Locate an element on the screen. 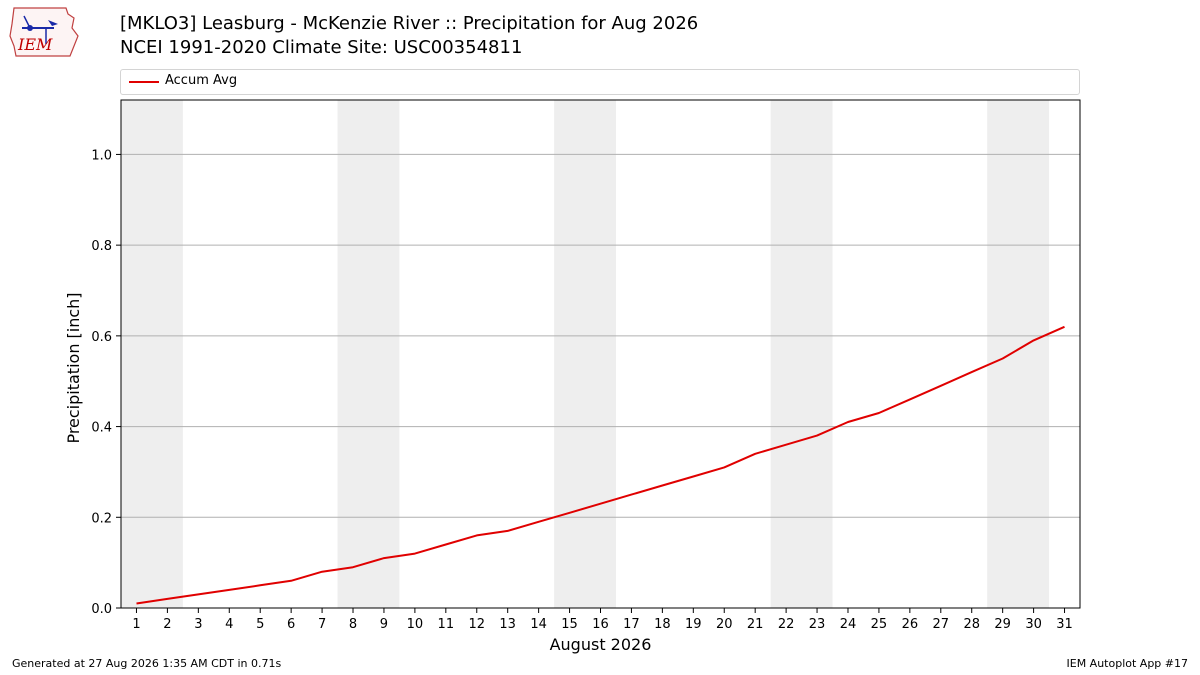 The width and height of the screenshot is (1200, 675). y-tick-label-0: 0.0 is located at coordinates (101, 609).